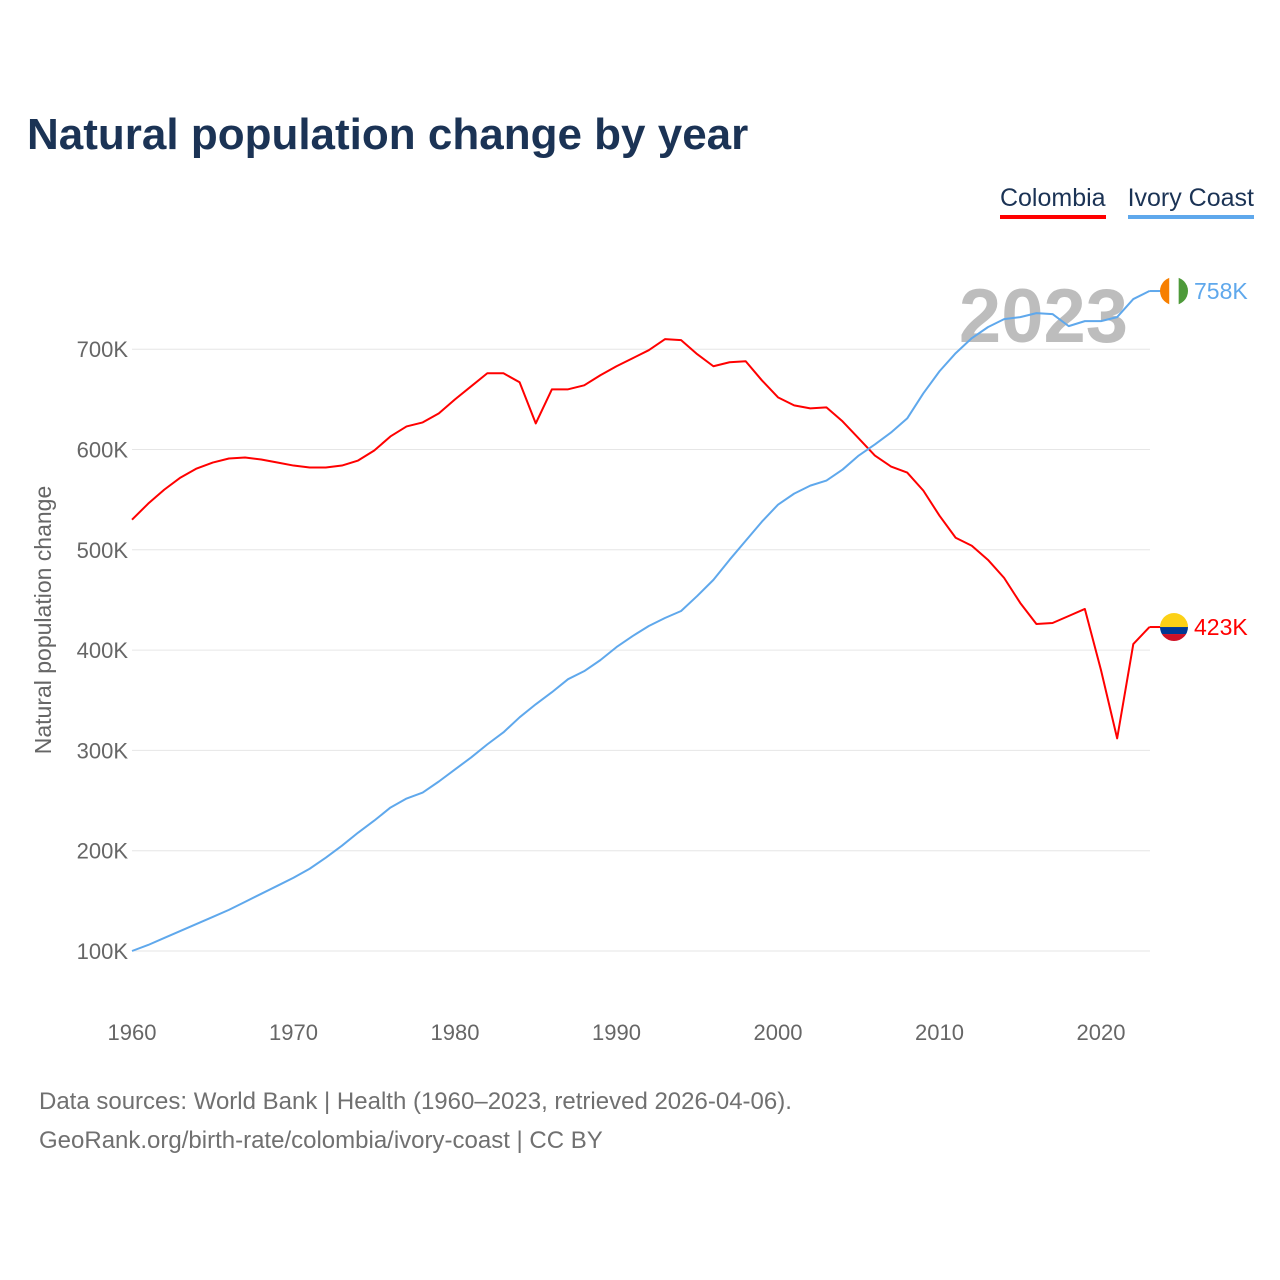 This screenshot has width=1280, height=1280. I want to click on flag-red, so click(1174, 638).